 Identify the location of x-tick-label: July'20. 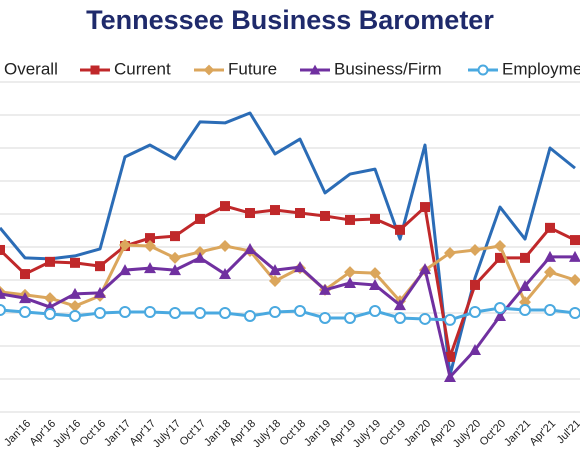
(467, 434).